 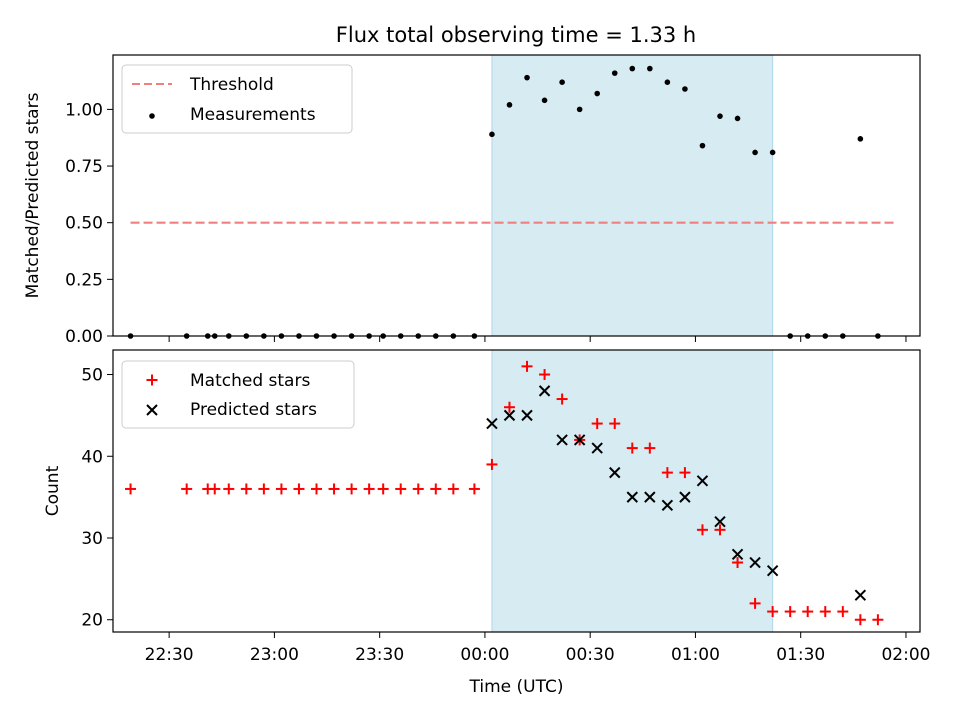 What do you see at coordinates (274, 655) in the screenshot?
I see `x-tick-label: 23:00` at bounding box center [274, 655].